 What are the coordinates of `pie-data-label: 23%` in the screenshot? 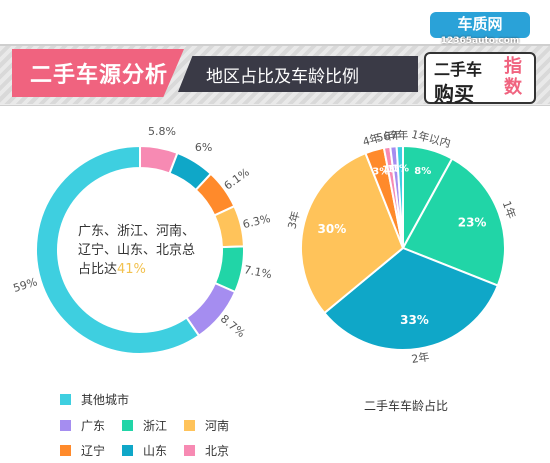 It's located at (472, 223).